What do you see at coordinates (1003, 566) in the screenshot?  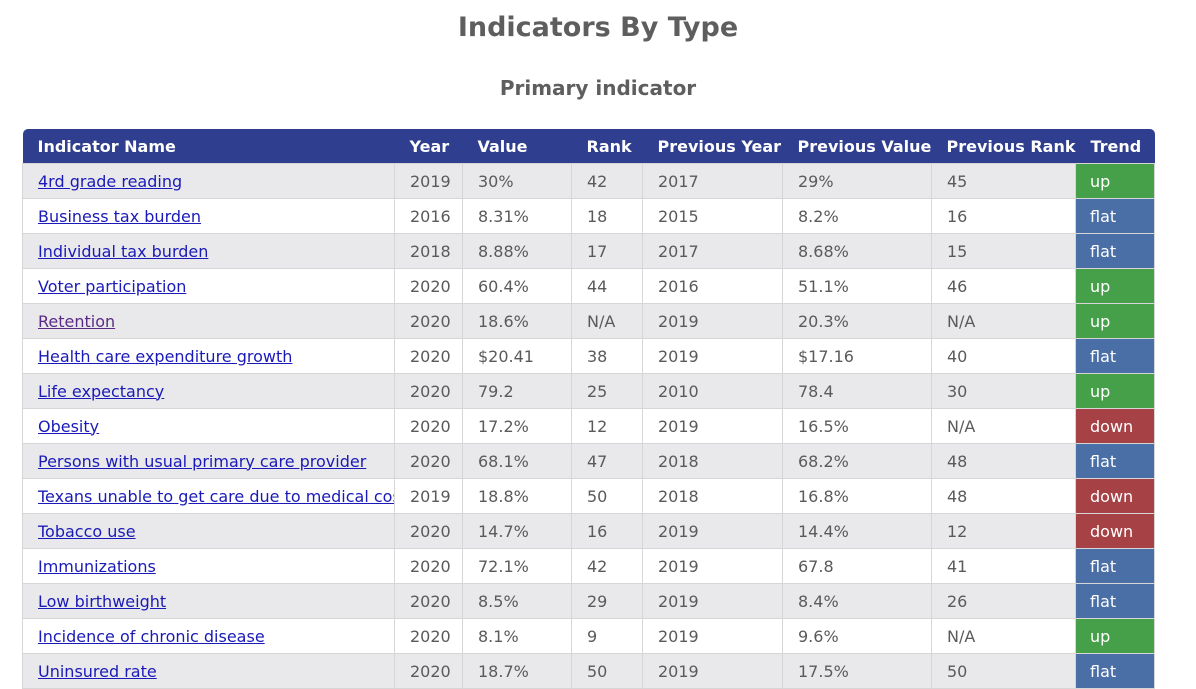 I see `previous-rank-cell: 41` at bounding box center [1003, 566].